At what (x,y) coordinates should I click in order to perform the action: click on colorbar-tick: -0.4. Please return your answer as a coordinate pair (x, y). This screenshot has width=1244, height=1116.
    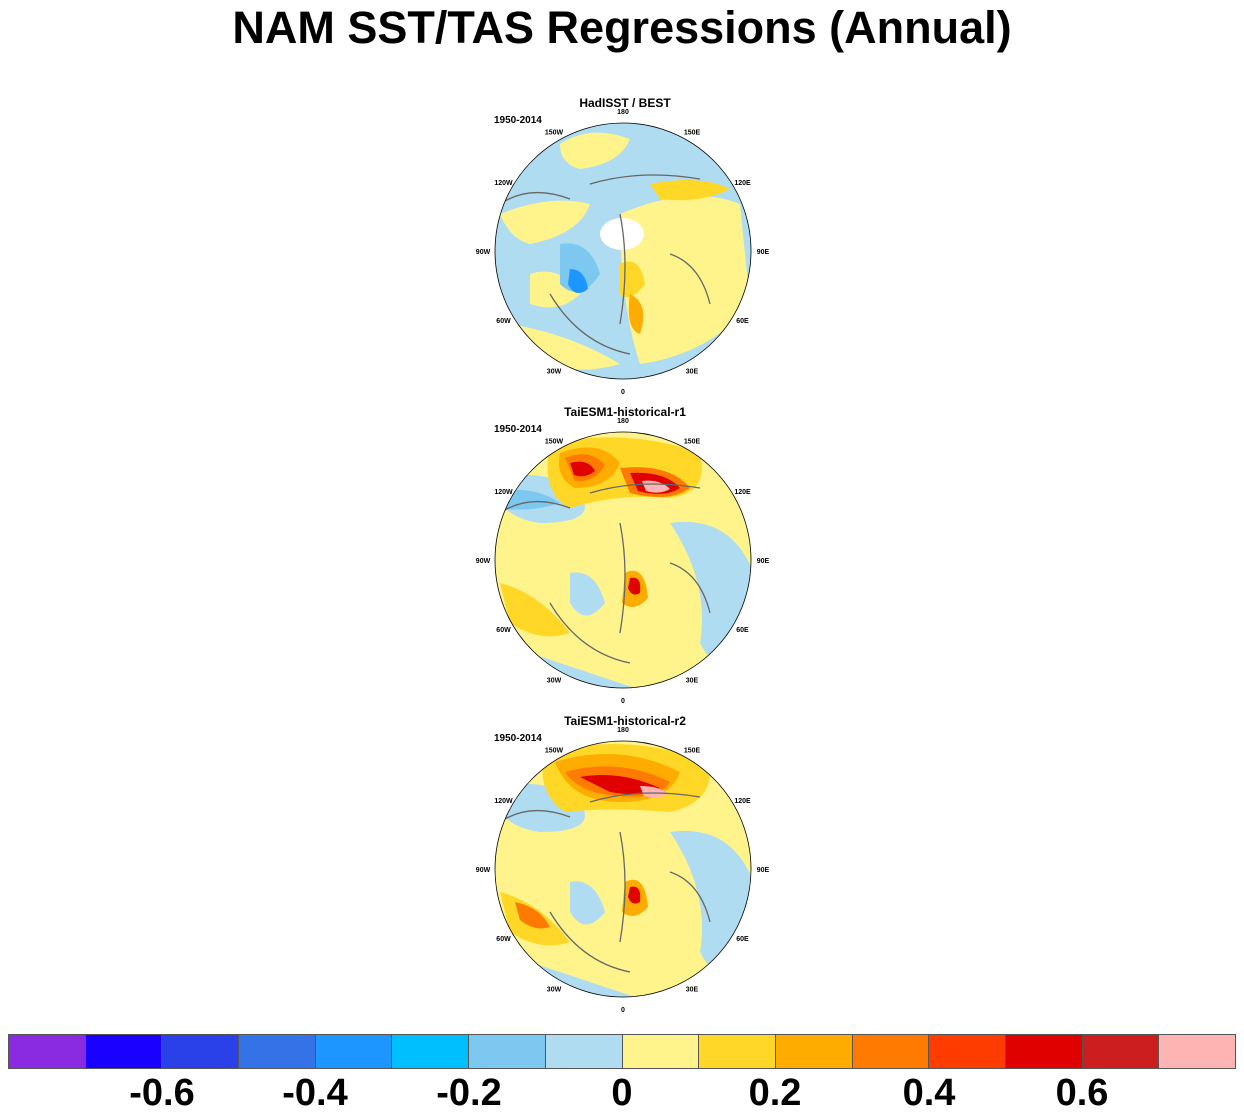
    Looking at the image, I should click on (315, 1093).